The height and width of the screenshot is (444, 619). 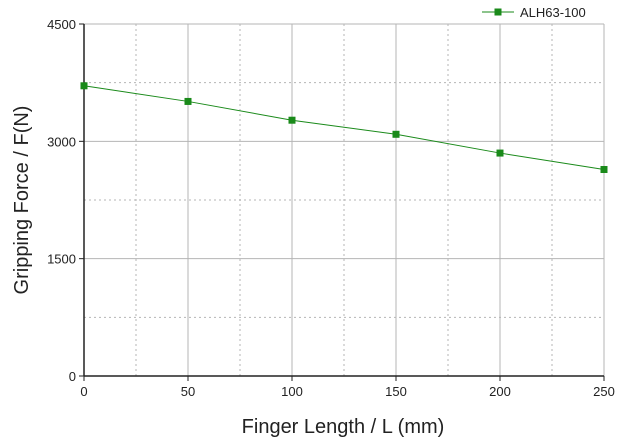 I want to click on x-tick-label: 200, so click(x=500, y=391).